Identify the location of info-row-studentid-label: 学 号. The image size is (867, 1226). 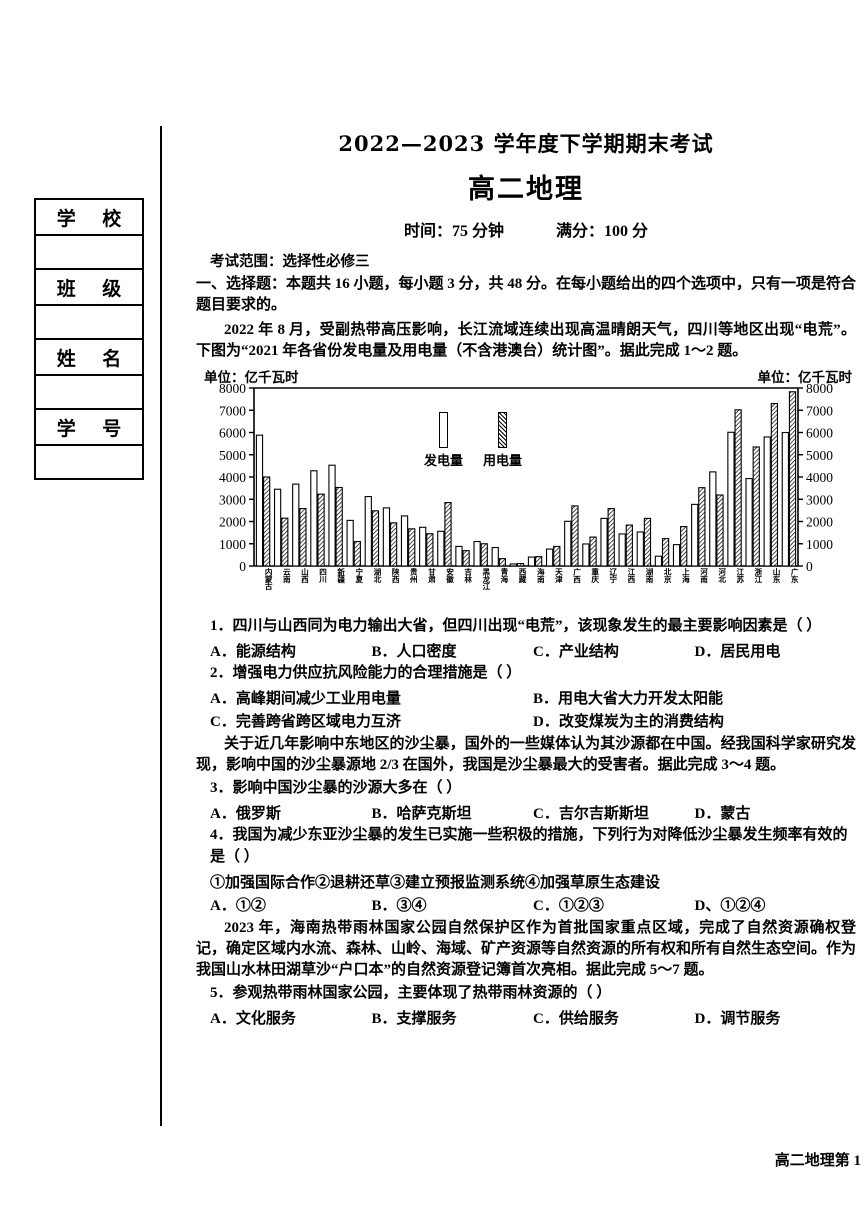
(89, 428).